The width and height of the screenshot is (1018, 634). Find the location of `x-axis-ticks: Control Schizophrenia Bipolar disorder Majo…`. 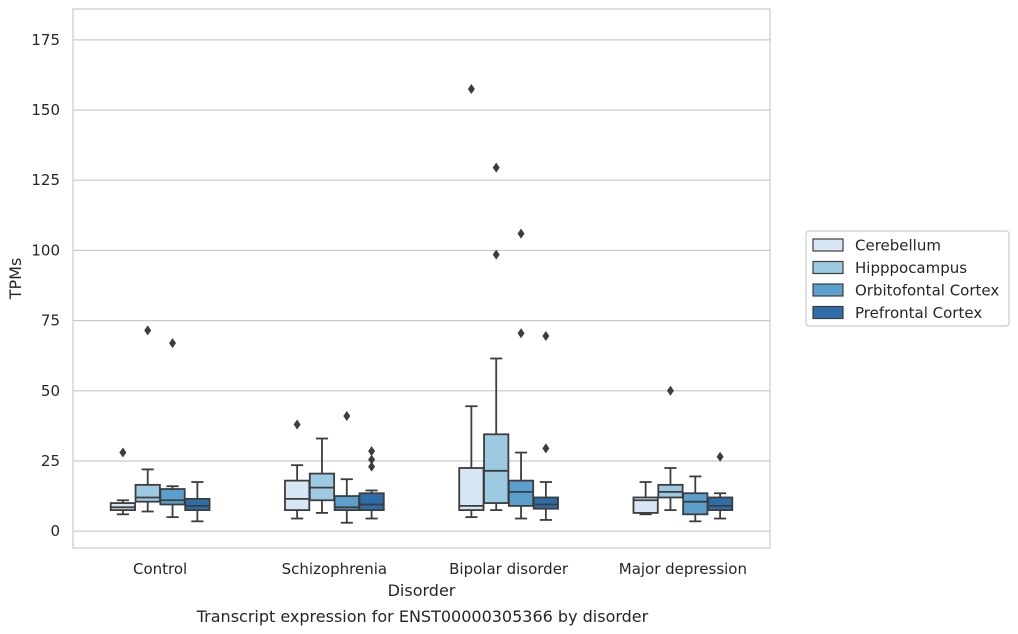

x-axis-ticks: Control Schizophrenia Bipolar disorder Majo… is located at coordinates (440, 569).